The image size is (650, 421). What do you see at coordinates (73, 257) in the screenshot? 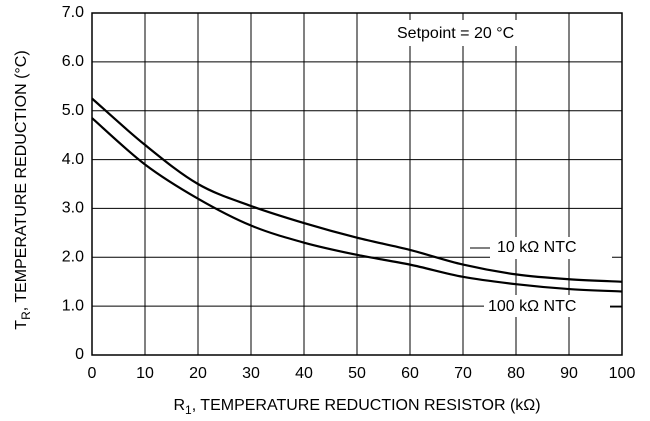
I see `y-tick-label: 2.0` at bounding box center [73, 257].